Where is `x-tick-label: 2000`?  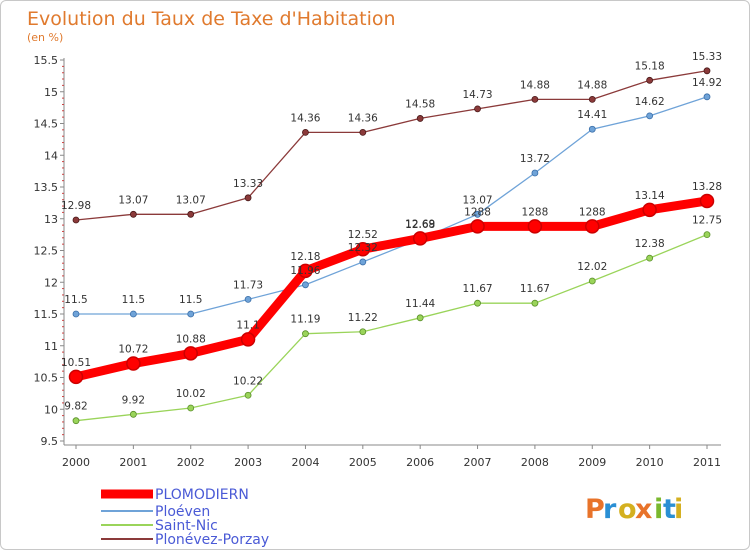 x-tick-label: 2000 is located at coordinates (76, 462).